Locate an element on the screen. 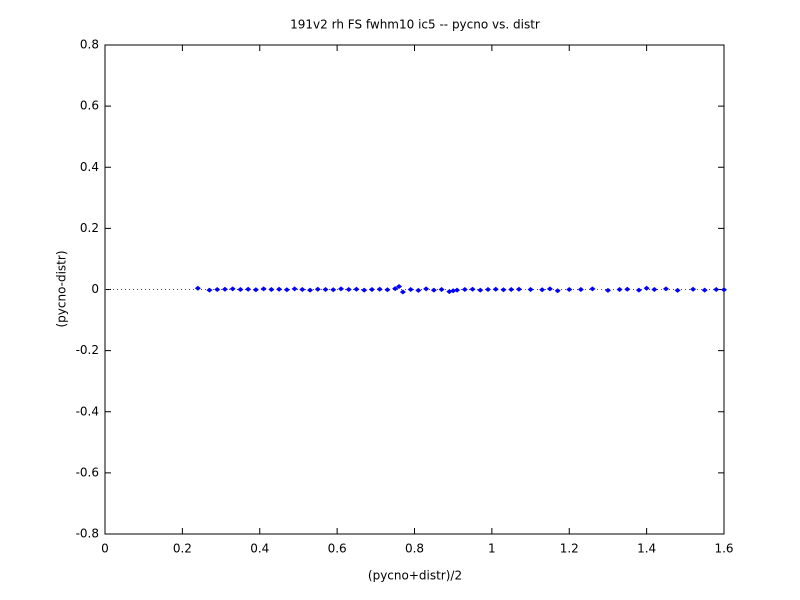 The height and width of the screenshot is (600, 800). x-tick-label: 1.4 is located at coordinates (646, 549).